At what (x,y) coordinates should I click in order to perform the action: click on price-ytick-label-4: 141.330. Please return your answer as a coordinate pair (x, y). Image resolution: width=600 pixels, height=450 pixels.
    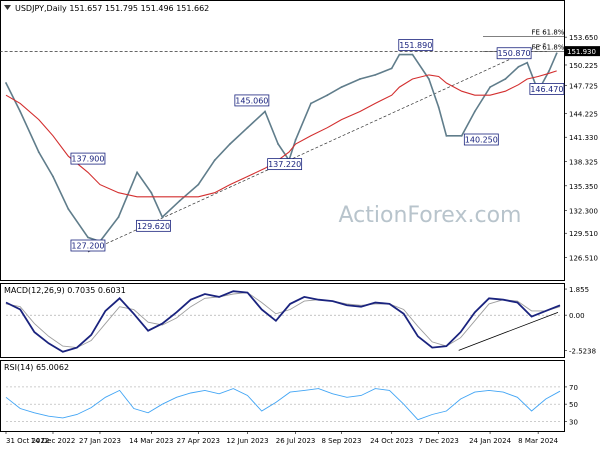
    Looking at the image, I should click on (583, 138).